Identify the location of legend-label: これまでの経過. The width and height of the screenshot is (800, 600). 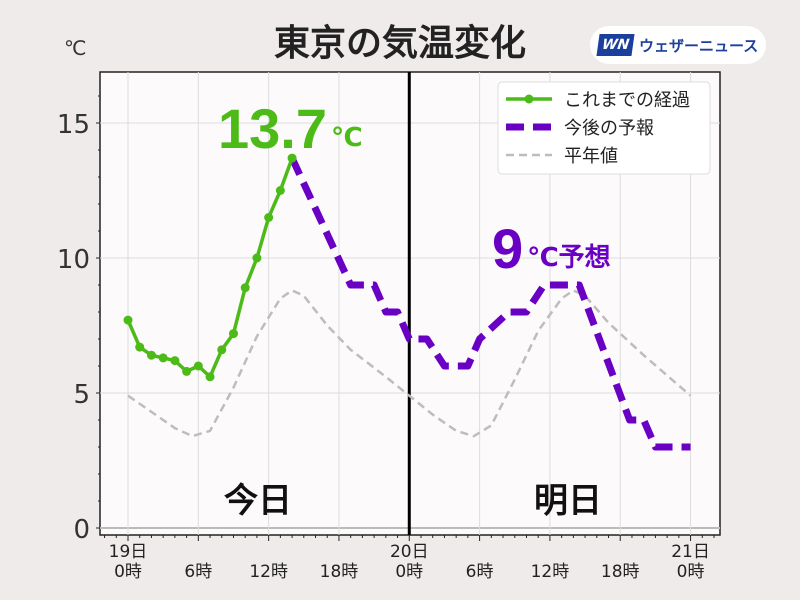
(627, 100).